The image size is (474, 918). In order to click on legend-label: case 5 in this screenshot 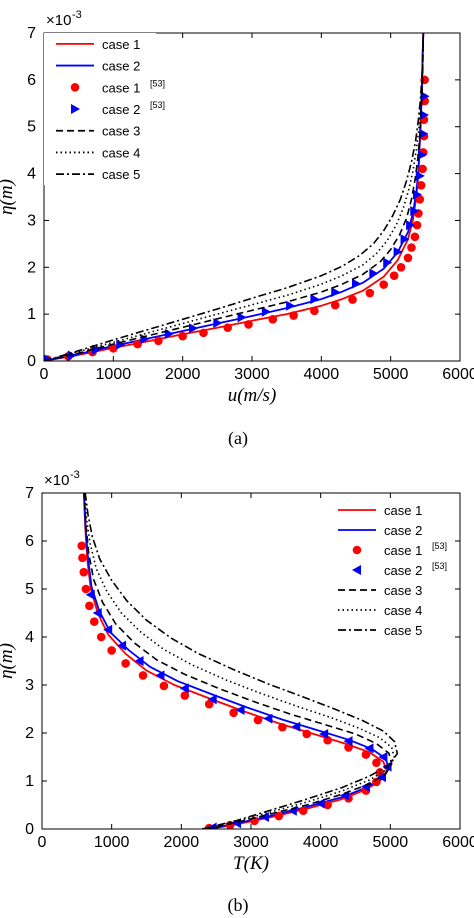, I will do `click(121, 174)`.